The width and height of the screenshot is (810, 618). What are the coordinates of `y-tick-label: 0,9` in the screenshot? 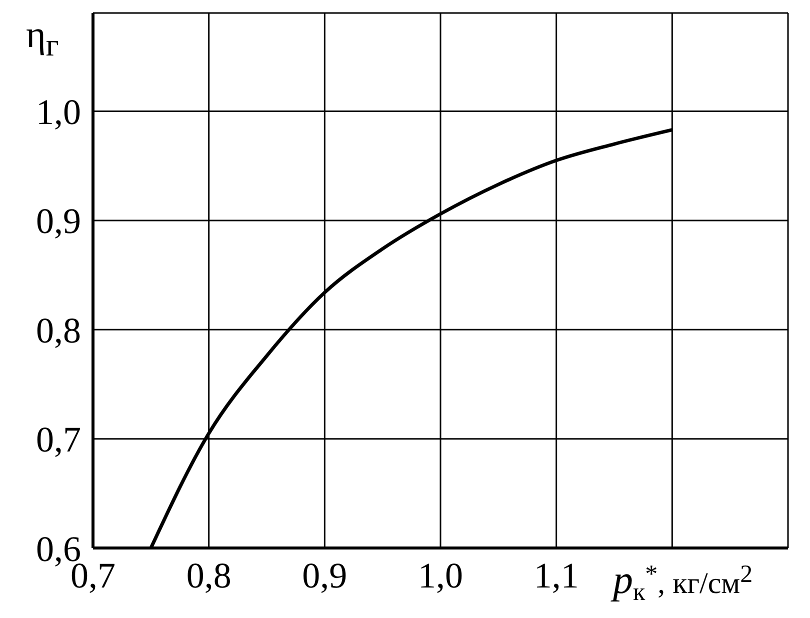 It's located at (58, 221).